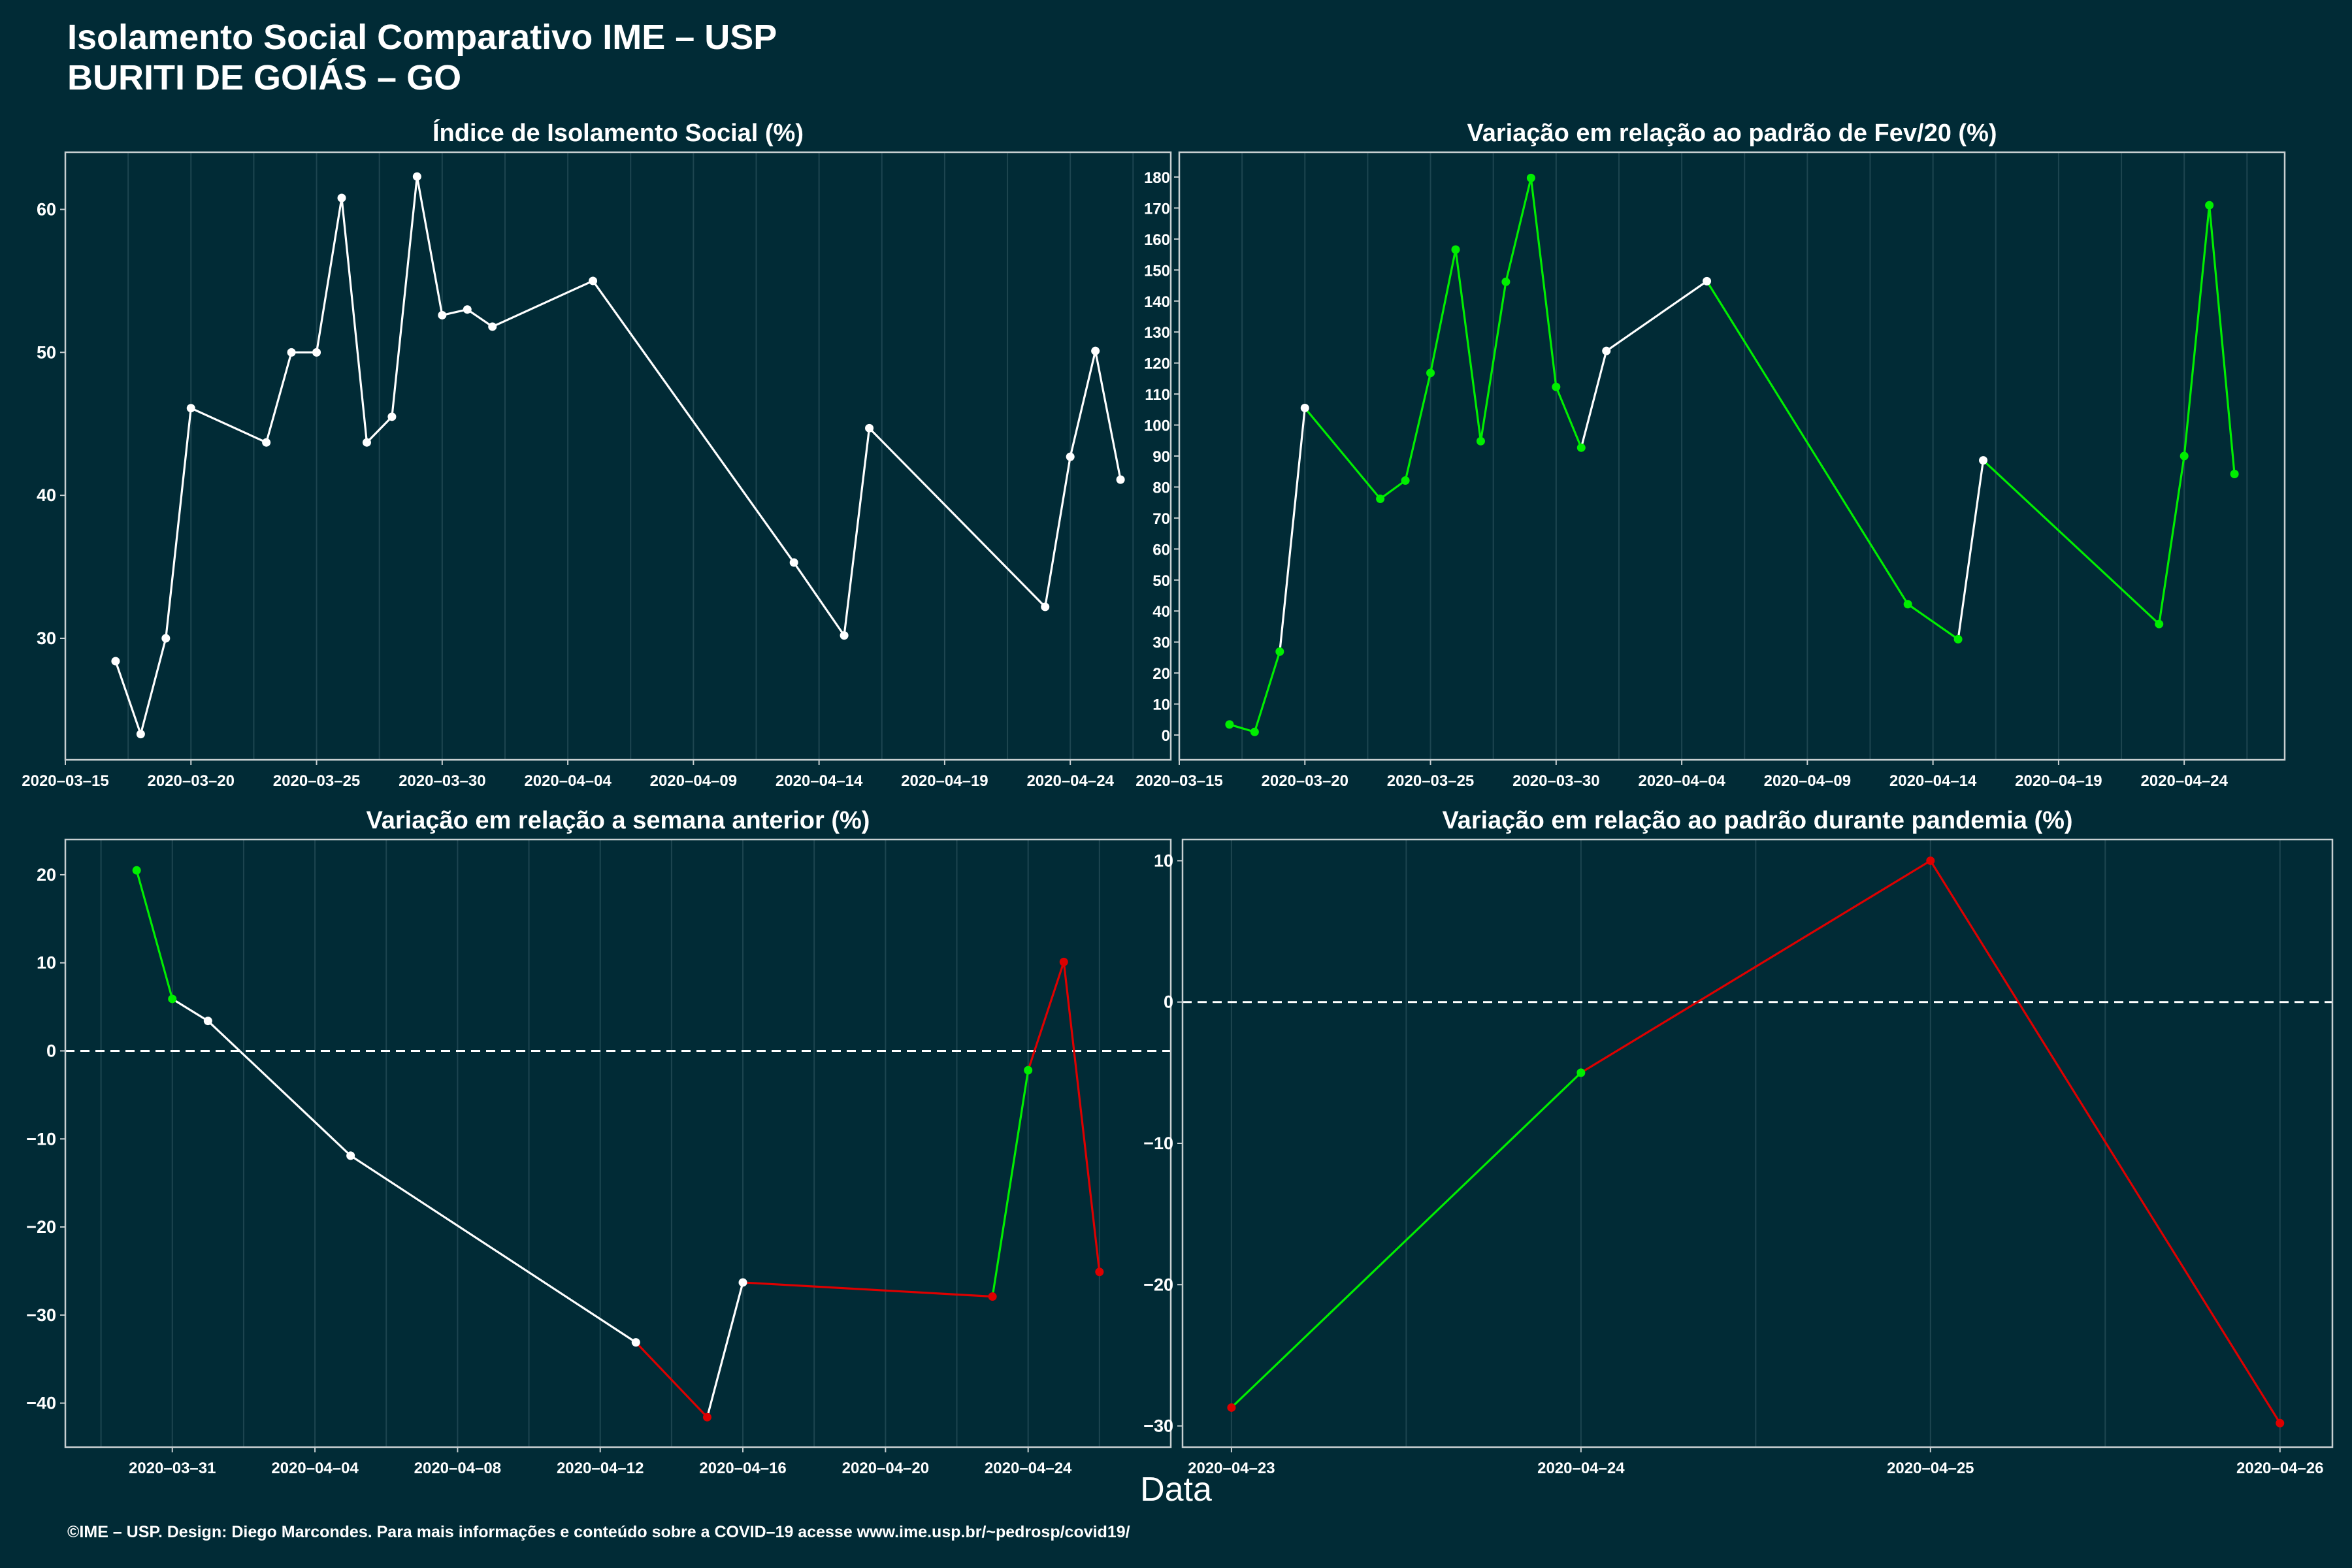  I want to click on y-tick-label: 60, so click(46, 210).